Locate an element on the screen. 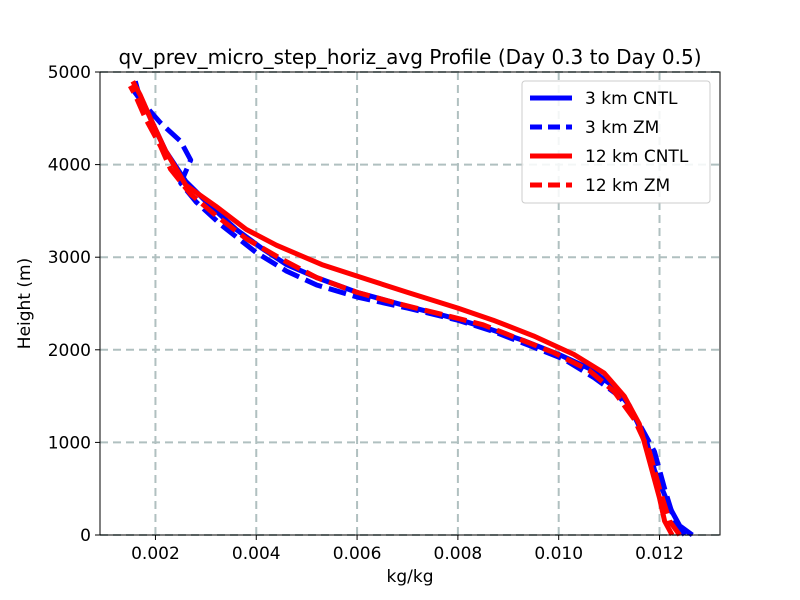  legend: 3 km CNTL 3 km ZM 12 km CNTL 12 km ZM is located at coordinates (616, 142).